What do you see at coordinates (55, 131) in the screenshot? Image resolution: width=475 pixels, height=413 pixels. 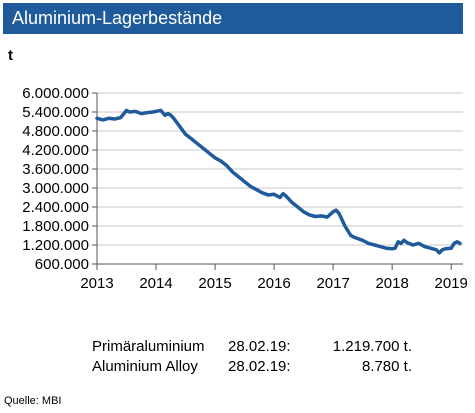 I see `y-tick-label: 4.800.000` at bounding box center [55, 131].